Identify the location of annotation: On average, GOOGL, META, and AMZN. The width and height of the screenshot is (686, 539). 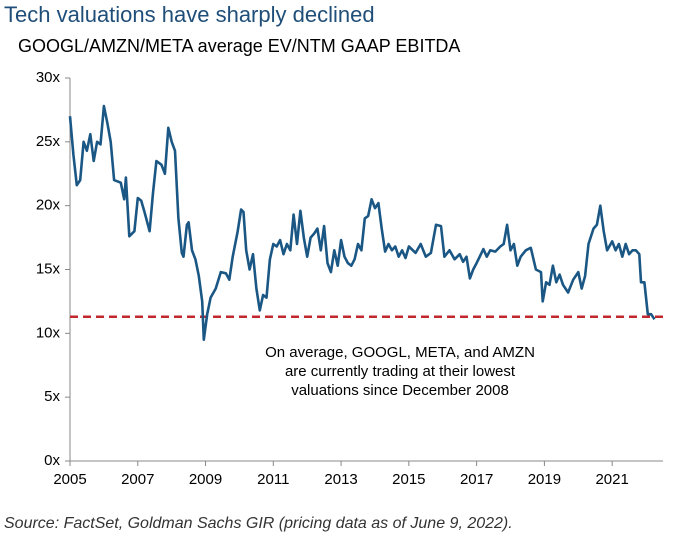
(400, 352).